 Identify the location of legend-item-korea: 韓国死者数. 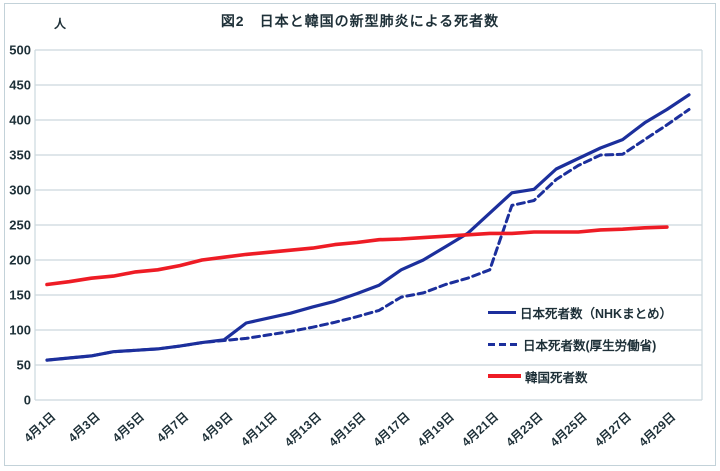
(580, 376).